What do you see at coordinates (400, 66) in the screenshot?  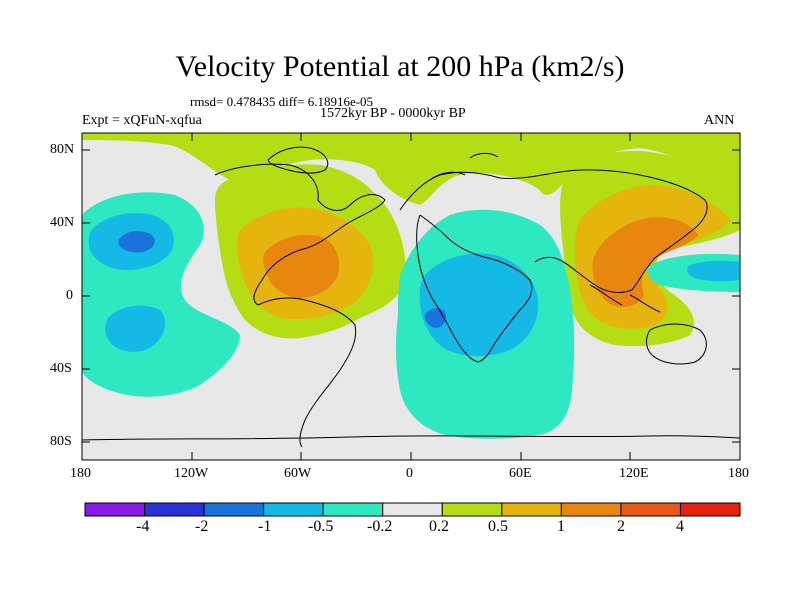 I see `plot-title: Velocity Potential at 200 hPa (km2/s)` at bounding box center [400, 66].